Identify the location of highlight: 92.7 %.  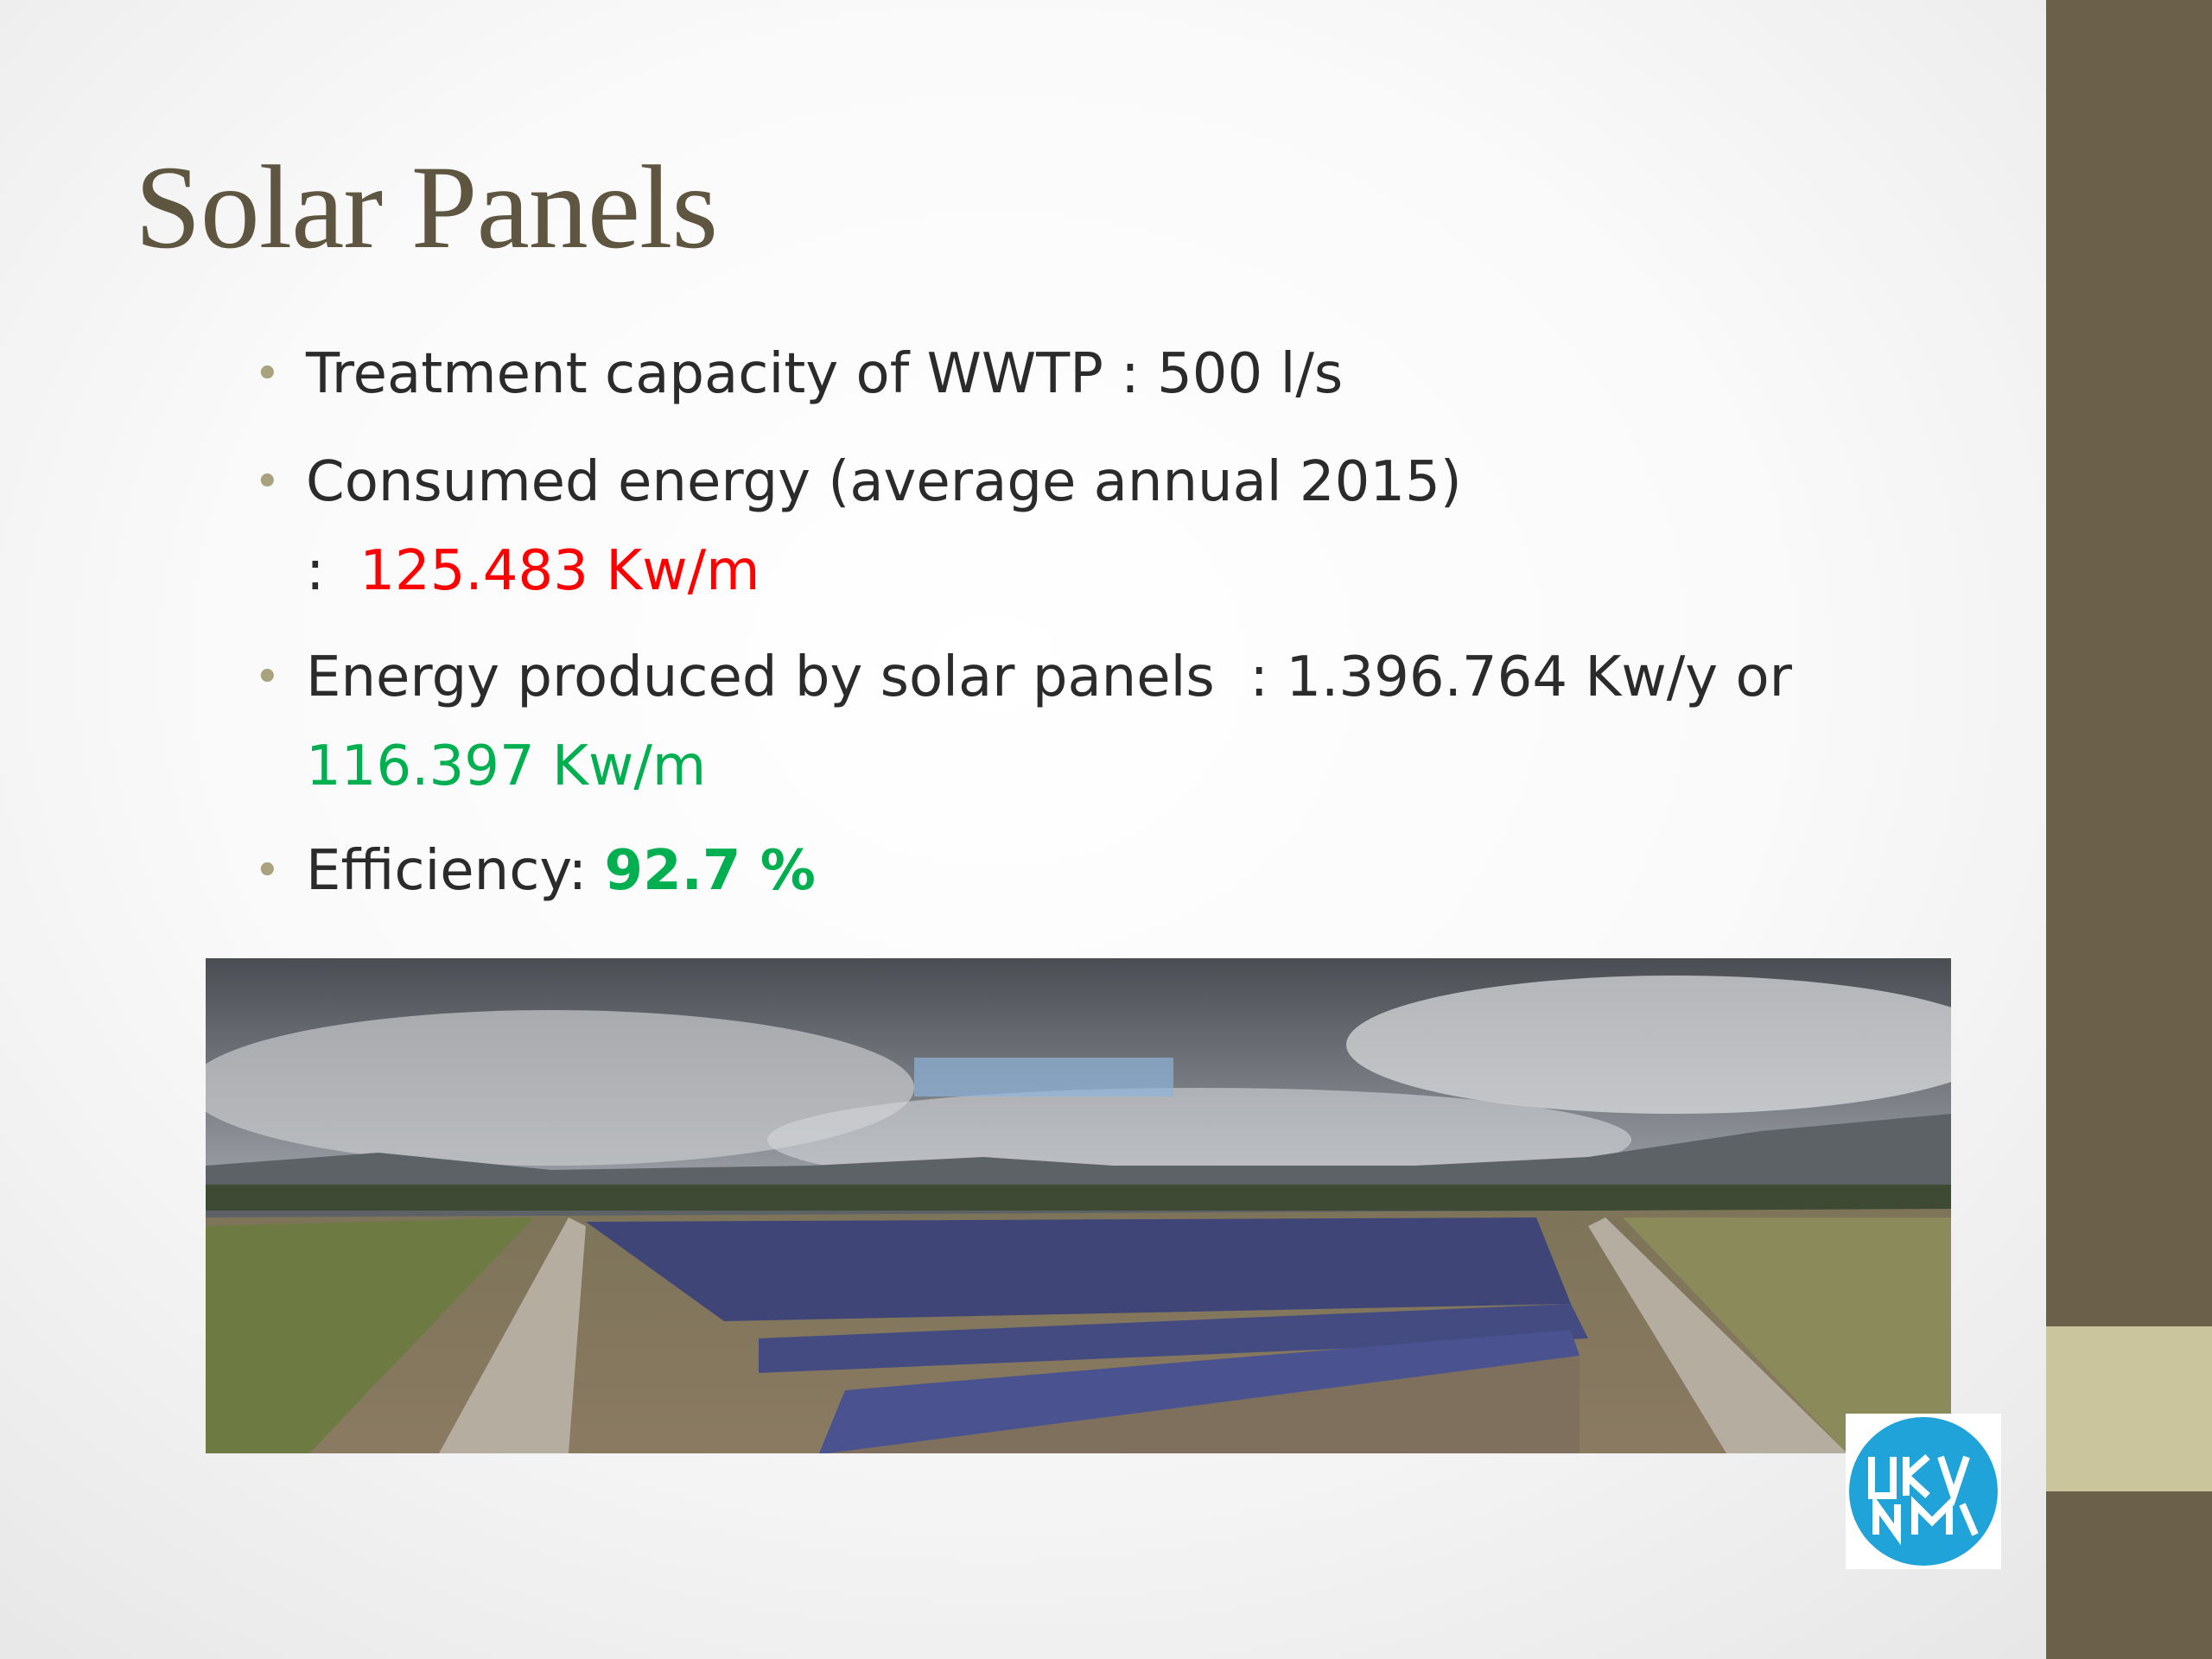
(710, 871).